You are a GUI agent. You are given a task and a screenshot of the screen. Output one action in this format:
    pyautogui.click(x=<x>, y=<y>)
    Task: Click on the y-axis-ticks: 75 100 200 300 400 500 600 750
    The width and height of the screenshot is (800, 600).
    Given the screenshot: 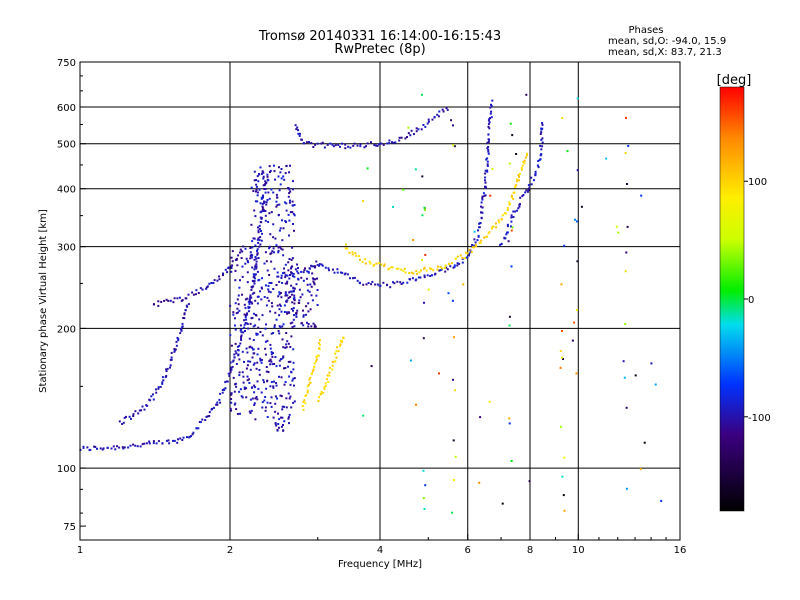 What is the action you would take?
    pyautogui.click(x=71, y=295)
    